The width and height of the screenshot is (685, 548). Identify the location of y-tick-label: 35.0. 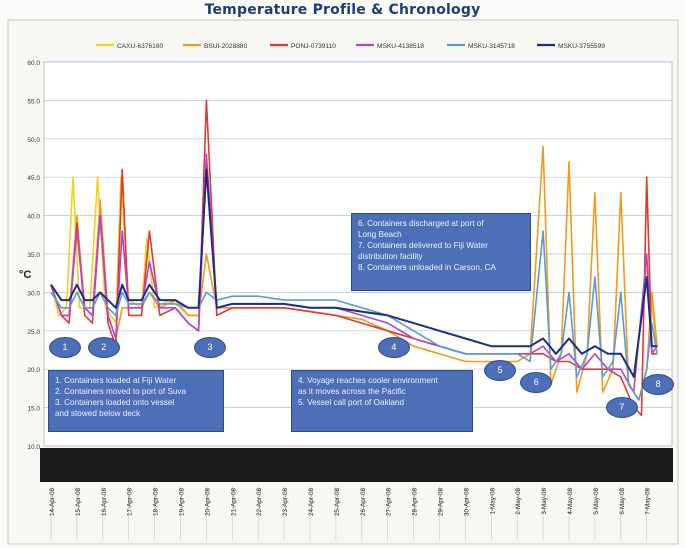
(33, 255).